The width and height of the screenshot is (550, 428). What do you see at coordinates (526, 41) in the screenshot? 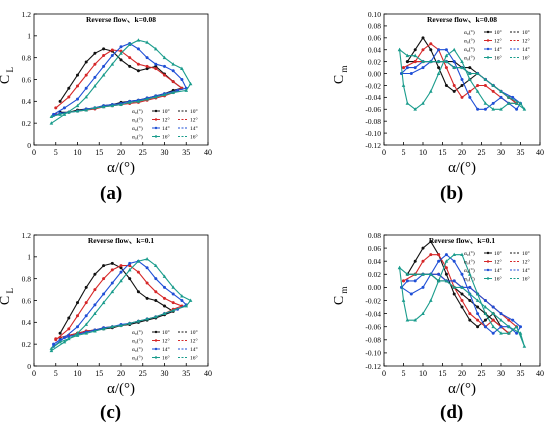
I see `panel-1-legend-entry: 12°` at bounding box center [526, 41].